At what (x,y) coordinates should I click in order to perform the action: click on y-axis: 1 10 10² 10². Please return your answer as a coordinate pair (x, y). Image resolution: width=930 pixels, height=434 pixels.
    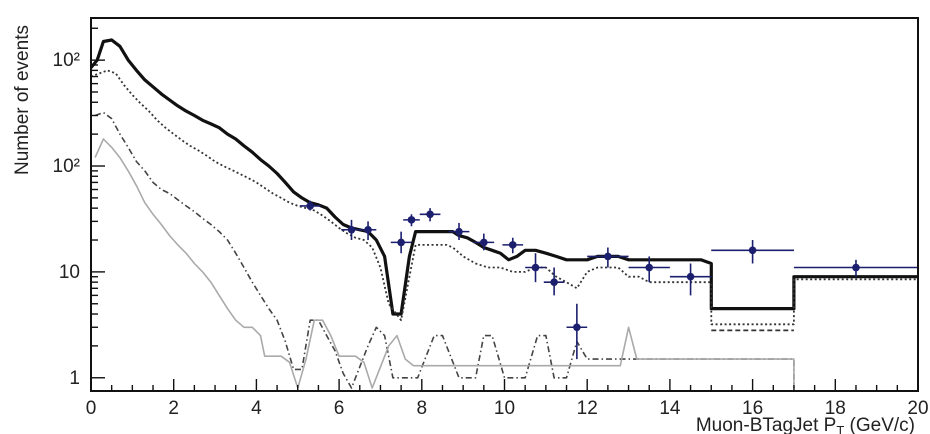
    Looking at the image, I should click on (79, 208).